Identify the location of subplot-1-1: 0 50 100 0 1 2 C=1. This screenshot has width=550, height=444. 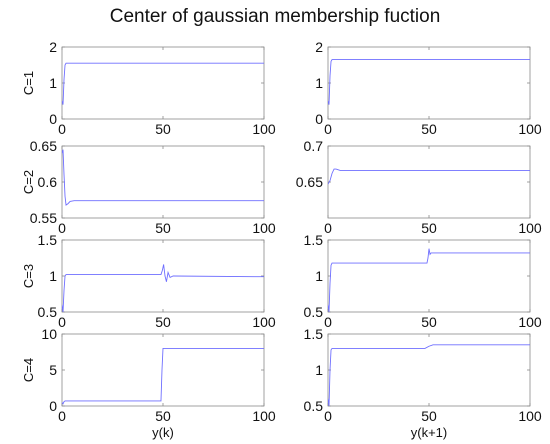
(148, 88).